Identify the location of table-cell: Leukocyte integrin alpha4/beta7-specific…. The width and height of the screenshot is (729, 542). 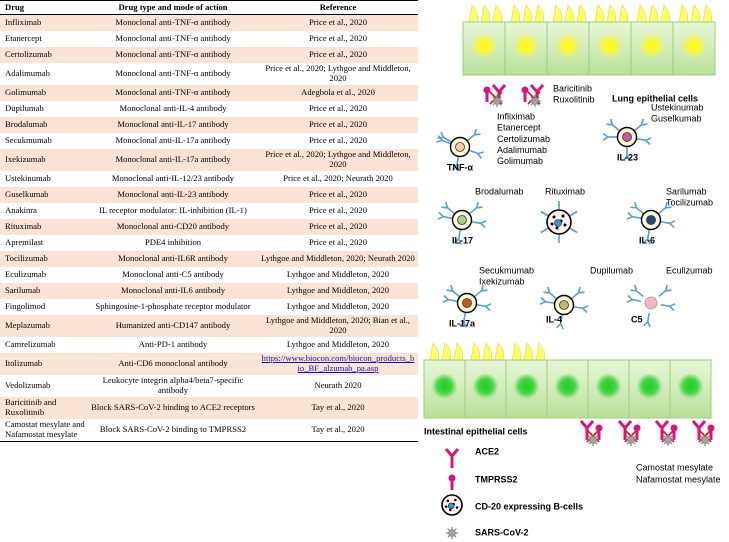
(173, 385).